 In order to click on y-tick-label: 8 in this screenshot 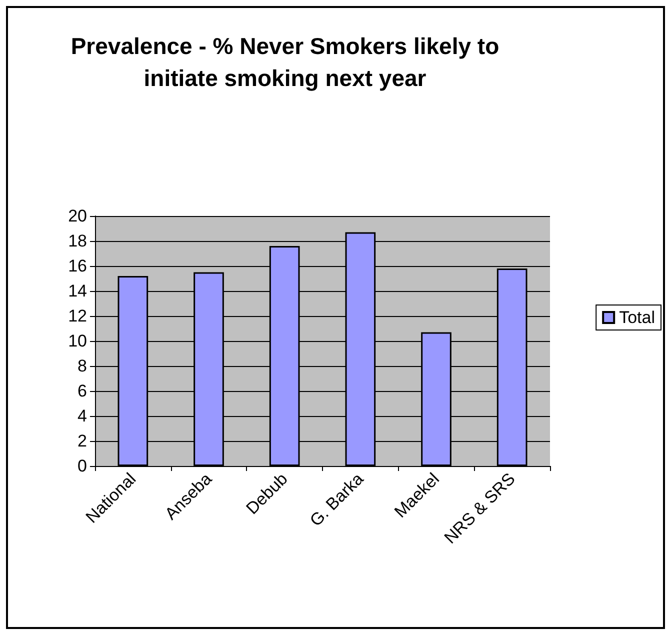, I will do `click(82, 366)`.